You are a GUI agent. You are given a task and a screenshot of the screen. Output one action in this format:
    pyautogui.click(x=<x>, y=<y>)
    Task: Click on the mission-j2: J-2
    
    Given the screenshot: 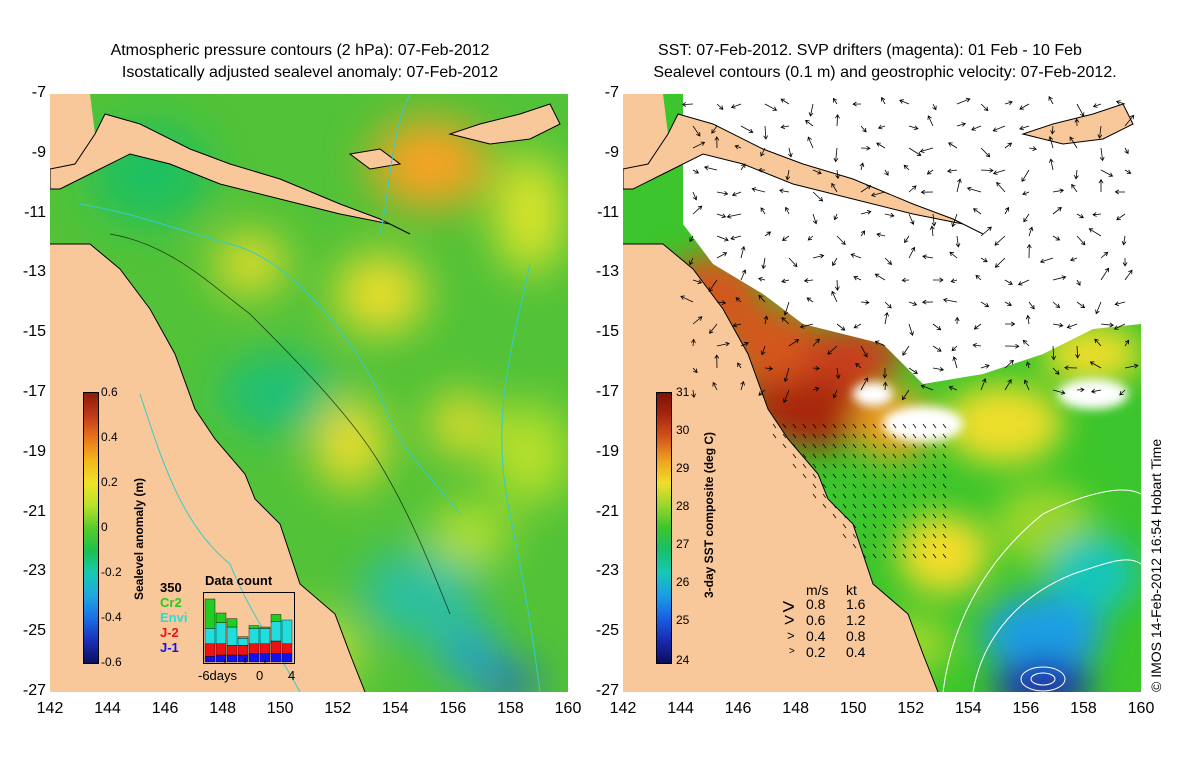 What is the action you would take?
    pyautogui.click(x=169, y=632)
    